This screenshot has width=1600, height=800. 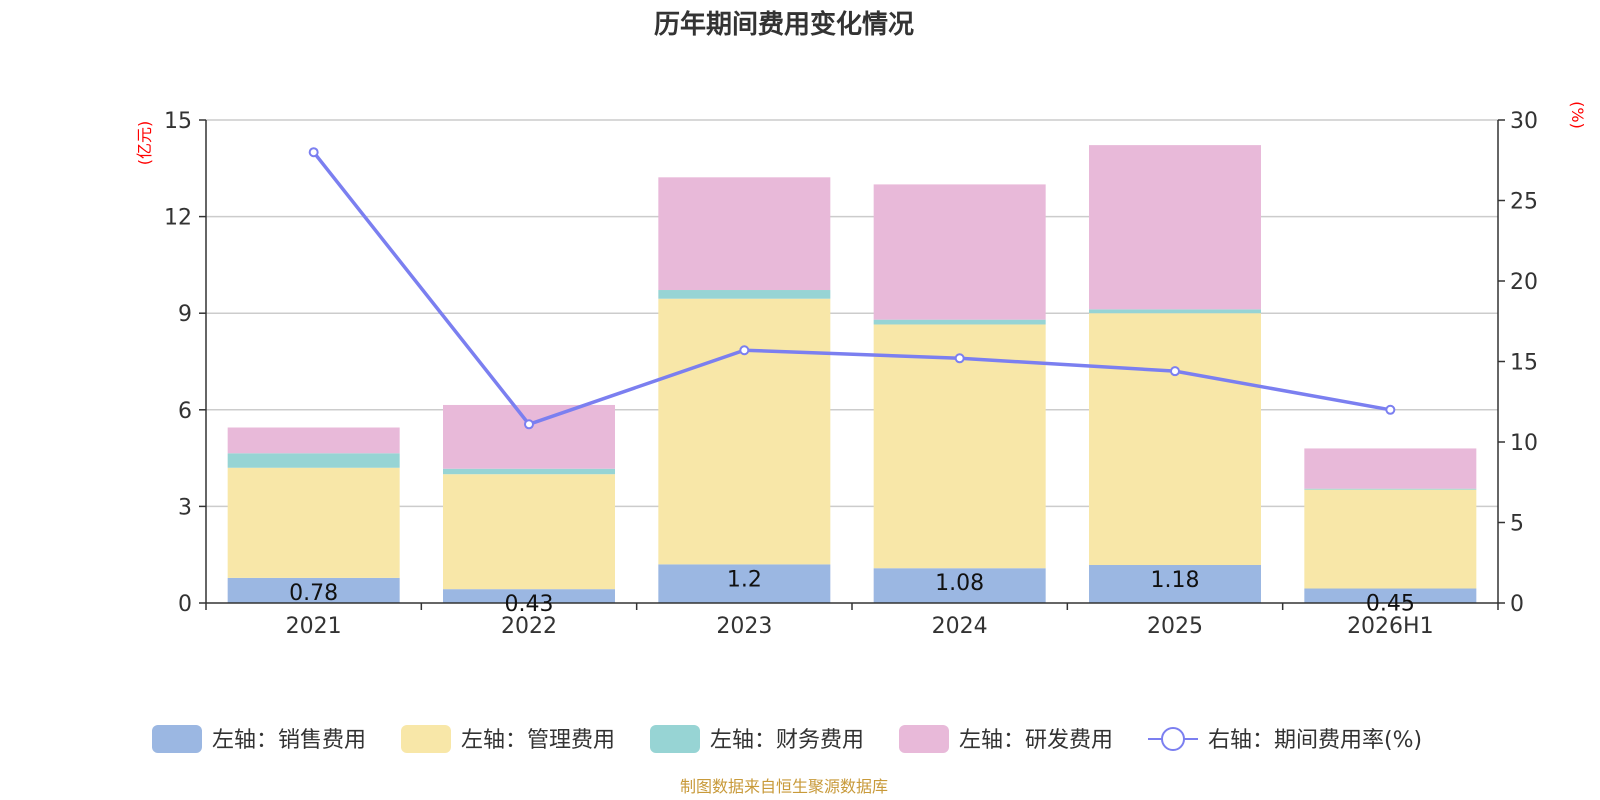 I want to click on left-axis-tick-label: 3, so click(x=185, y=507).